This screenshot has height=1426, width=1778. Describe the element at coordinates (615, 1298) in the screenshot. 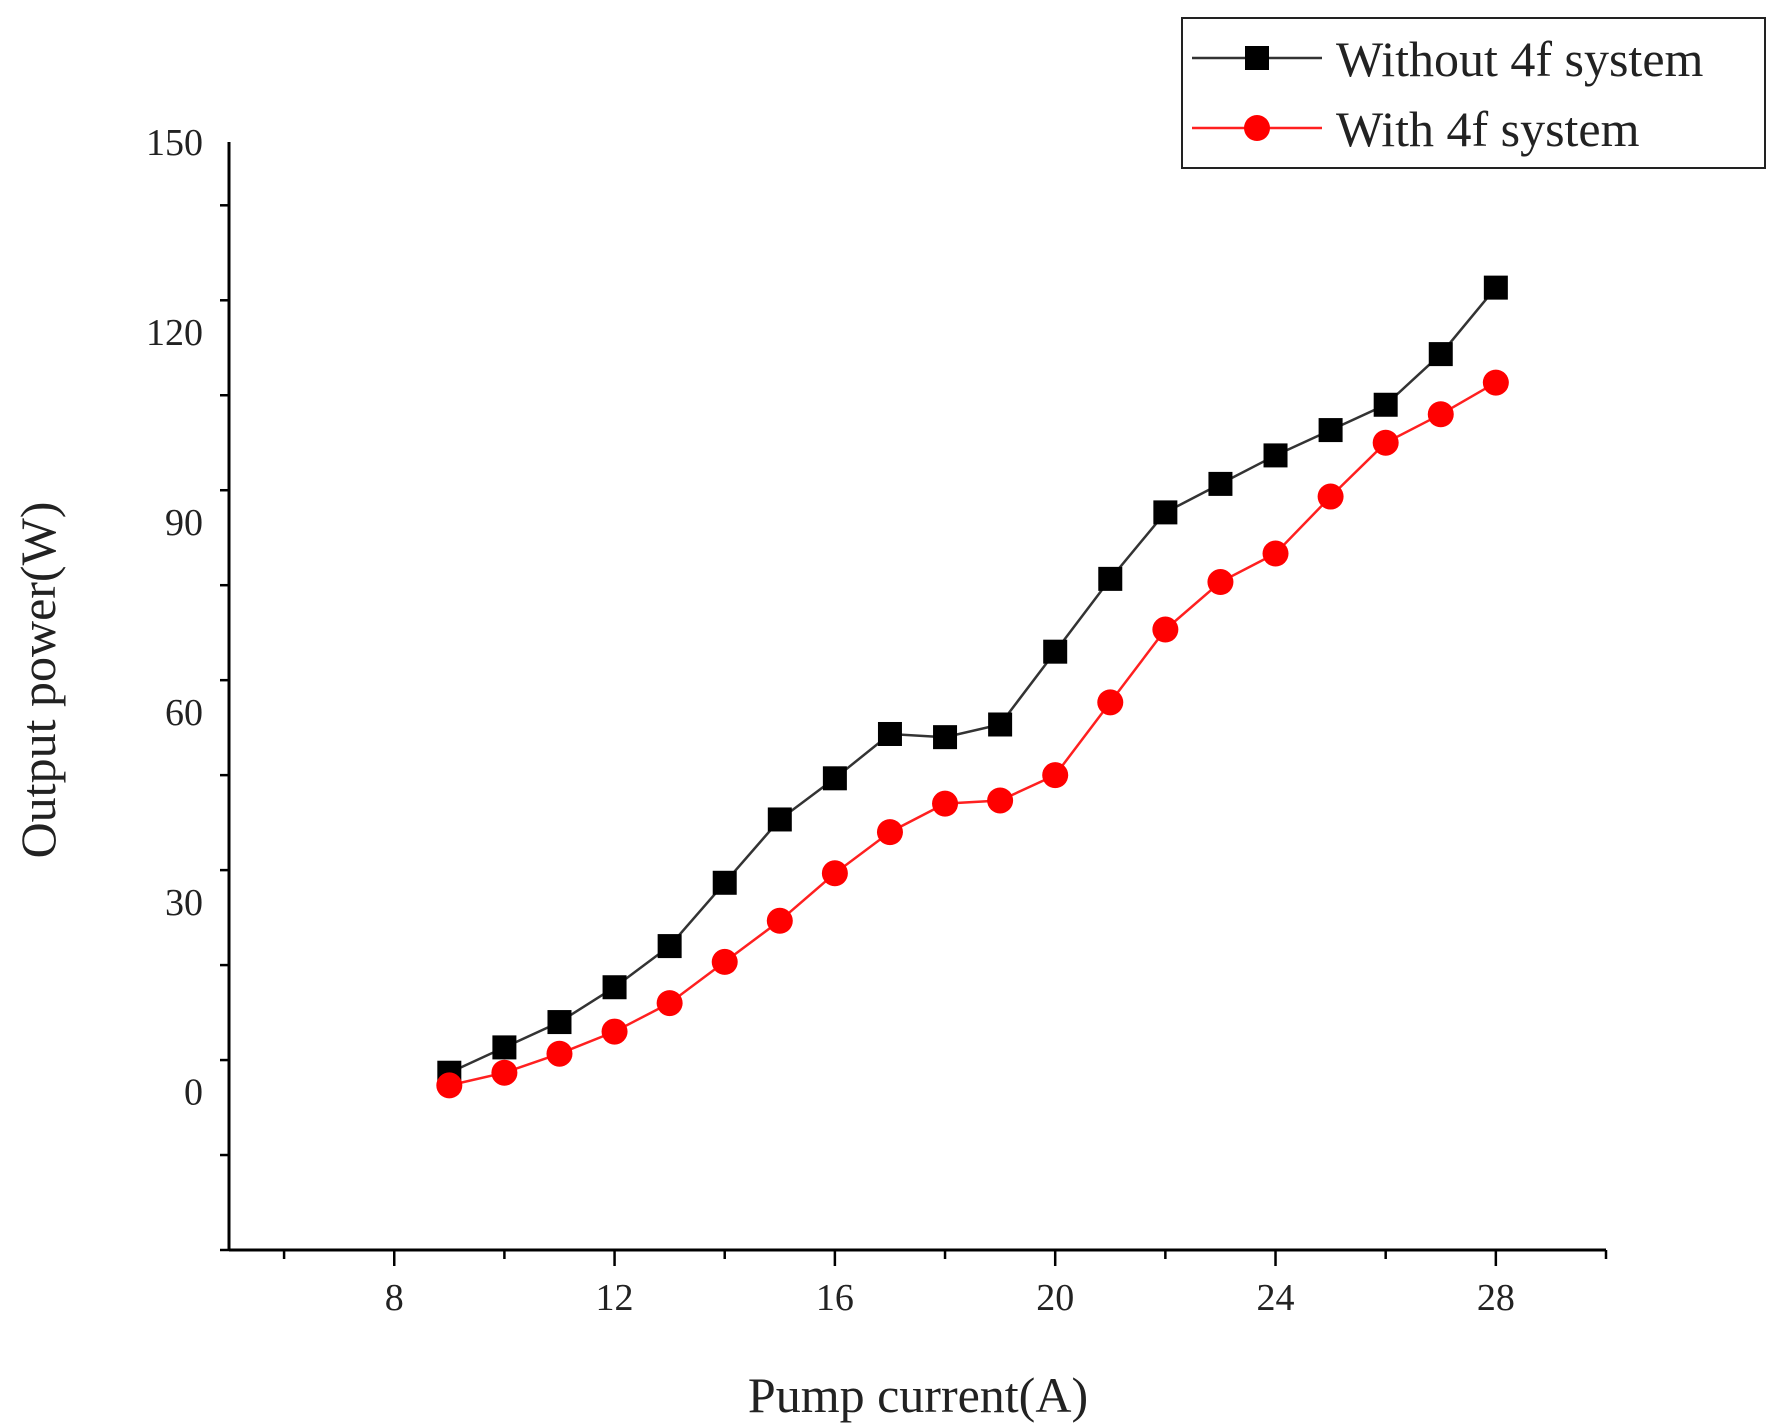

I see `x-tick-label: 12` at that location.